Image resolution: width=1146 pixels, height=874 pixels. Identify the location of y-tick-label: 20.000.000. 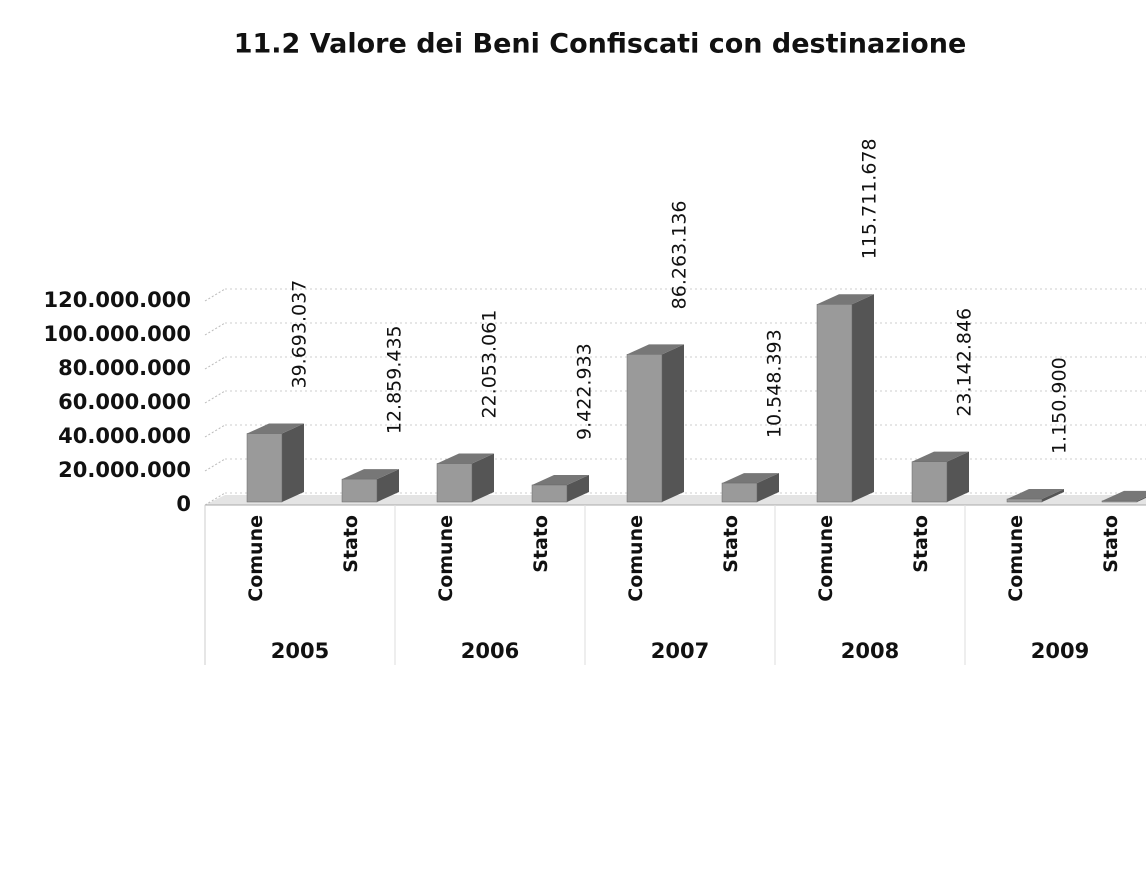
(124, 470).